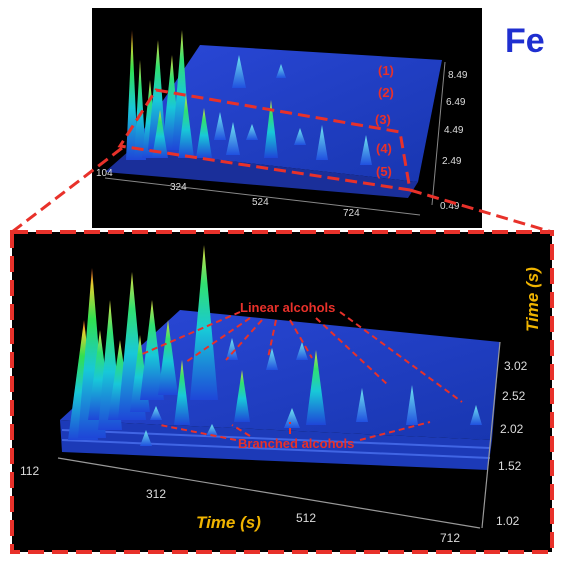 The height and width of the screenshot is (568, 570). I want to click on bottom-surface-front, so click(276, 445).